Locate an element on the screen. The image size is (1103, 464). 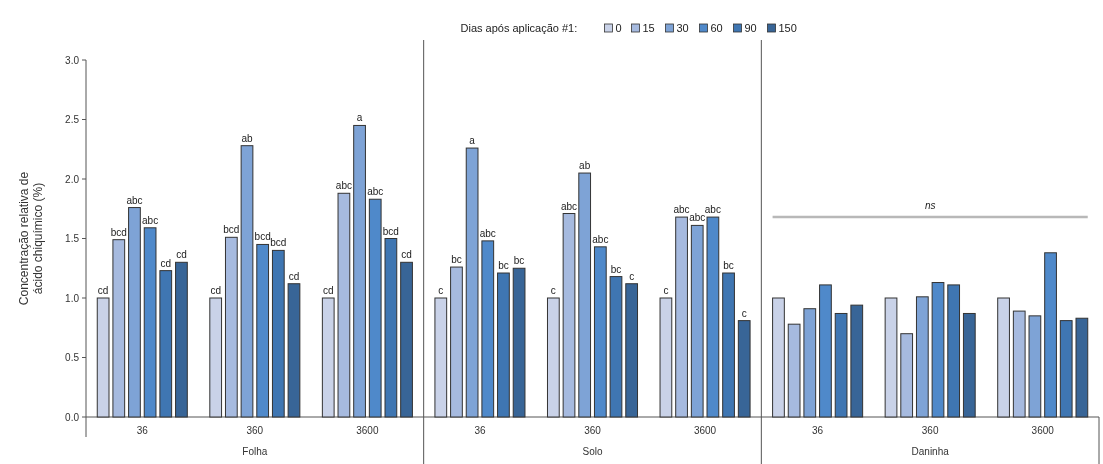
y-tick-label: 1.5 is located at coordinates (72, 238).